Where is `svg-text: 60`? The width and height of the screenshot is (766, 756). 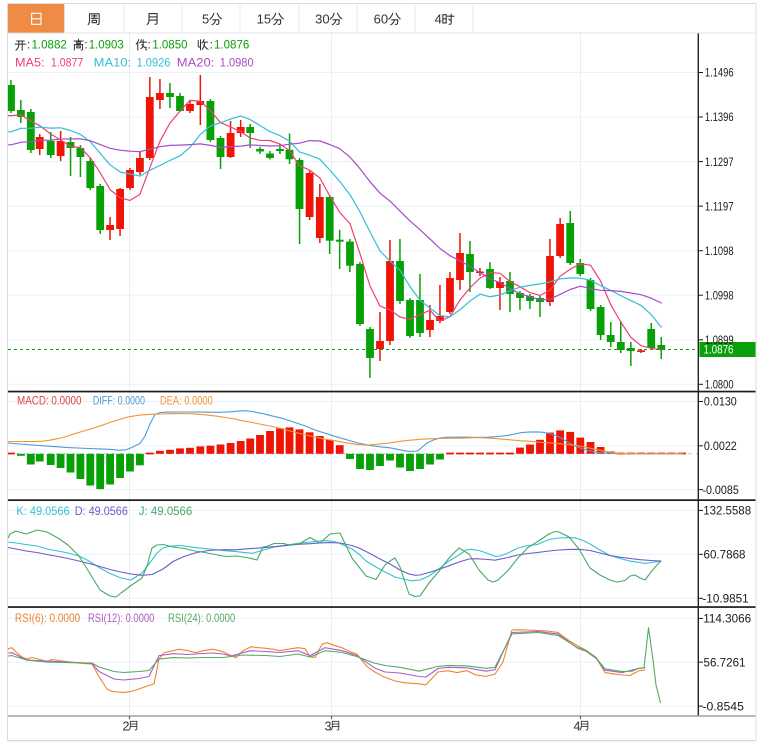
svg-text: 60 is located at coordinates (381, 18).